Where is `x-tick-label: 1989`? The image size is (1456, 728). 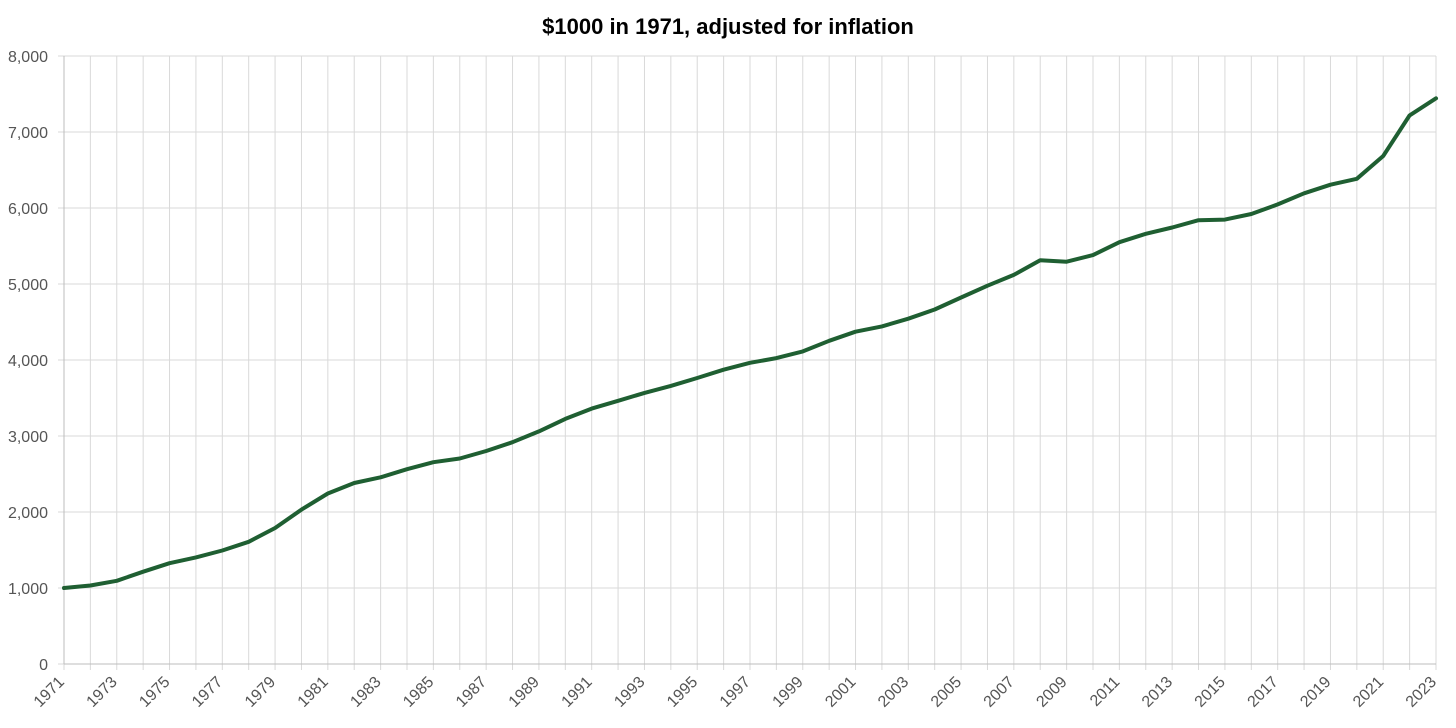
x-tick-label: 1989 is located at coordinates (524, 692).